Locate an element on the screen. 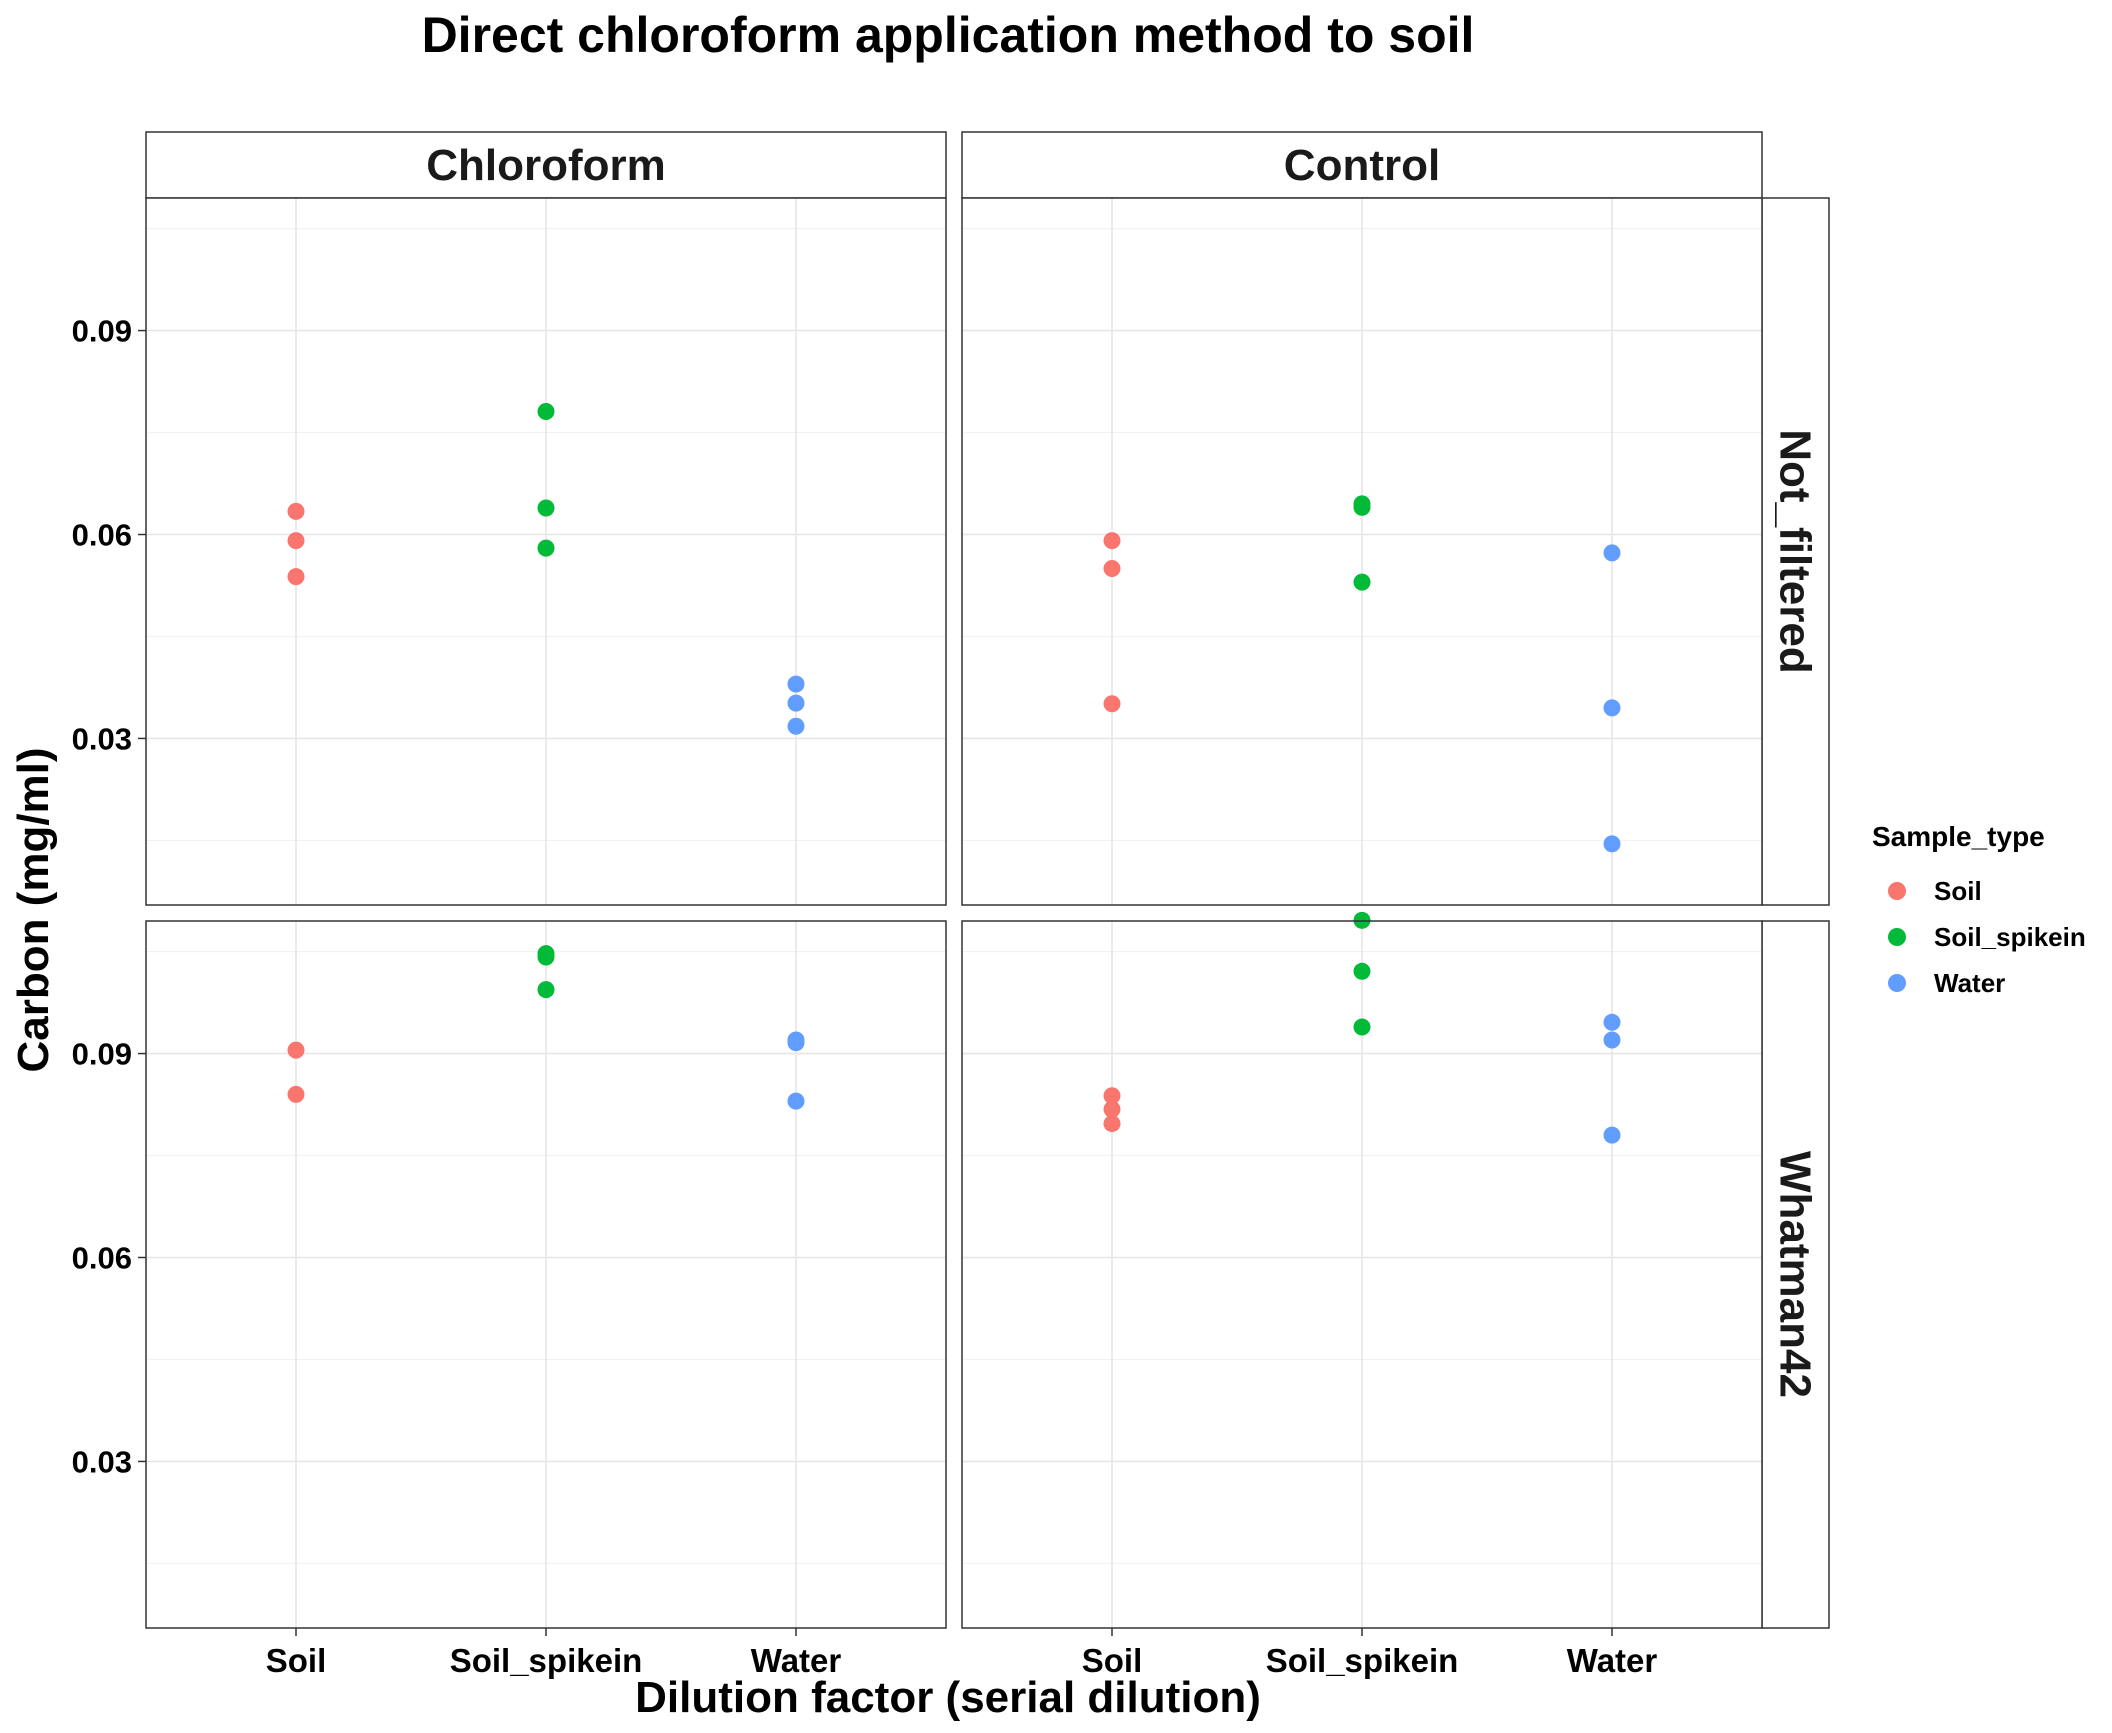 The width and height of the screenshot is (2112, 1733). legend-key-soil-spikein is located at coordinates (1897, 937).